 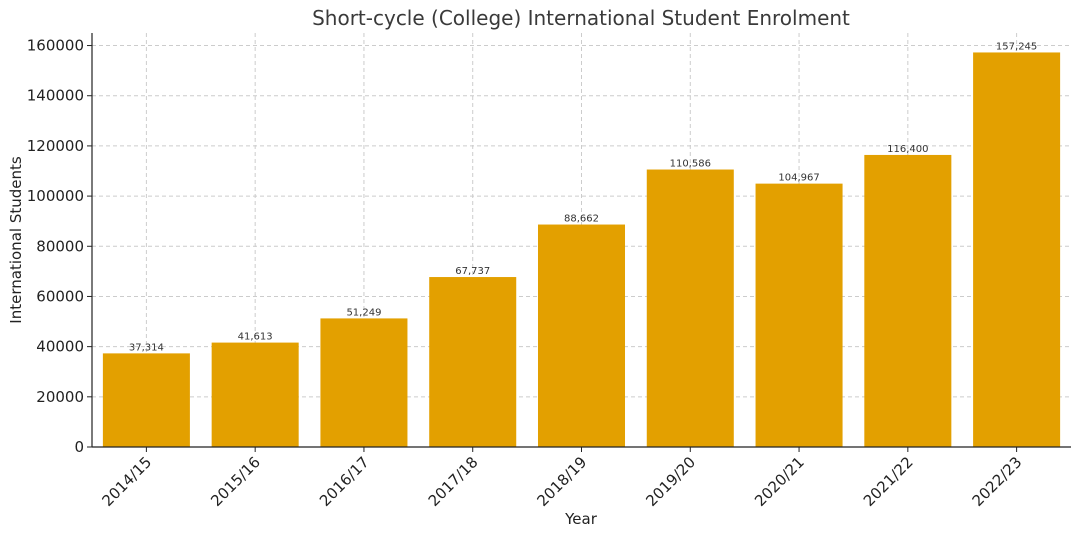 What do you see at coordinates (60, 296) in the screenshot?
I see `y-tick-label: 60000` at bounding box center [60, 296].